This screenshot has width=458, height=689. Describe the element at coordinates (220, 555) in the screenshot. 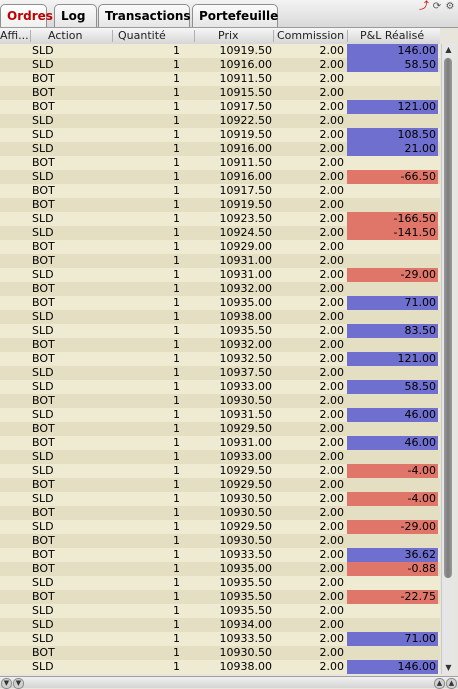

I see `table-row: BOT 1 10933.50 2.00 36.62` at that location.